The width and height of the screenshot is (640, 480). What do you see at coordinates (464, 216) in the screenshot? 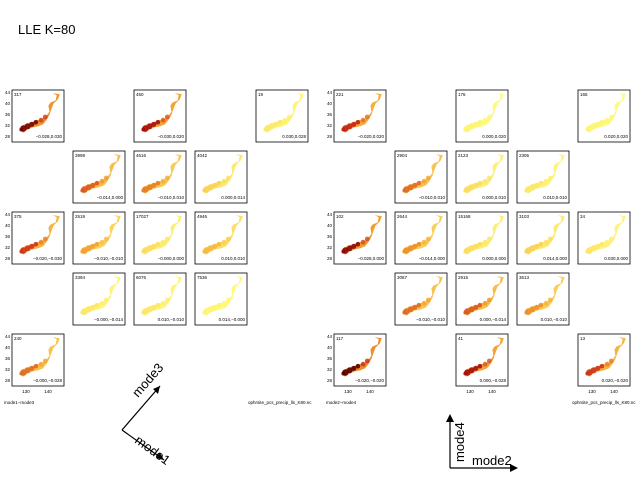
I see `panel-count: 15168` at bounding box center [464, 216].